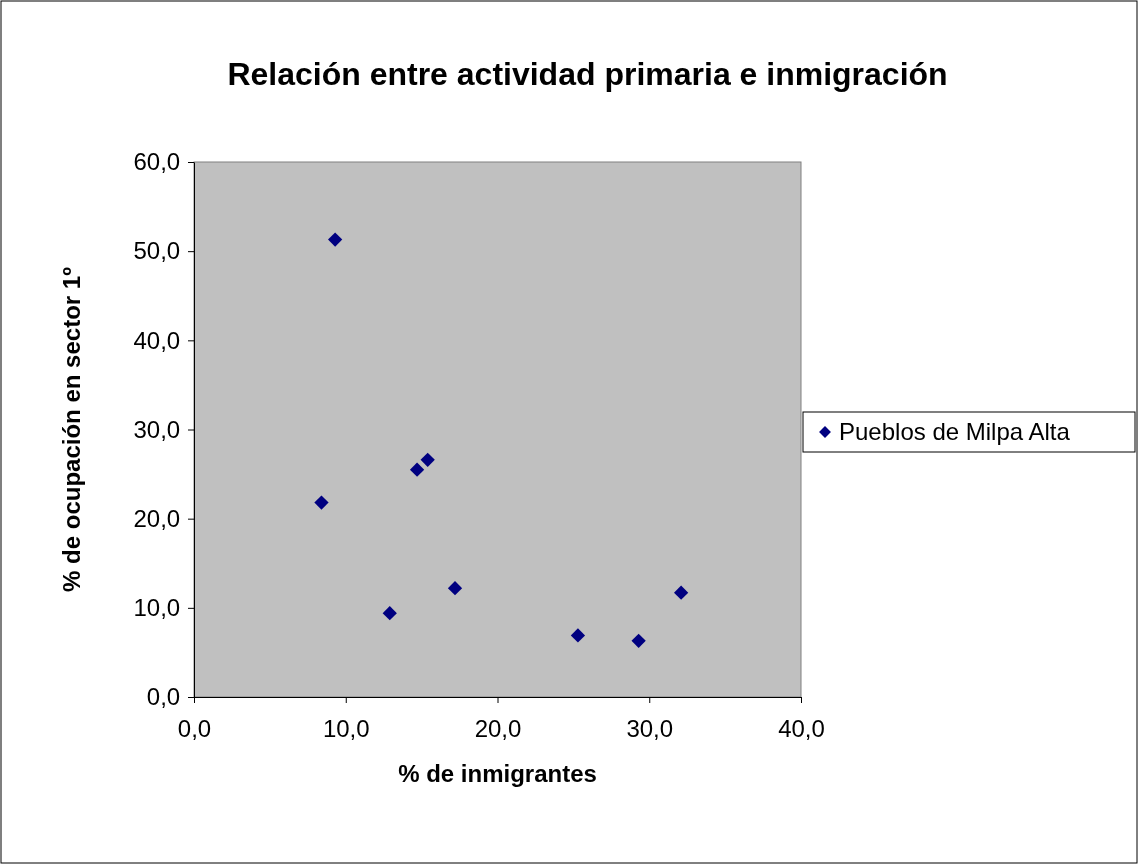 This screenshot has width=1139, height=865. What do you see at coordinates (157, 518) in the screenshot?
I see `y-tick-label: 20,0` at bounding box center [157, 518].